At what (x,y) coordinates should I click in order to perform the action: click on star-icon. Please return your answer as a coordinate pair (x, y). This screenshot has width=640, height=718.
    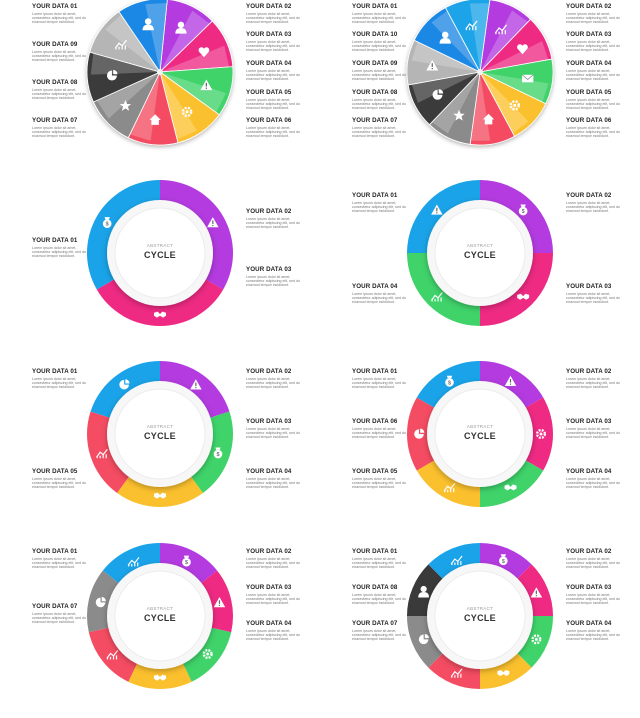
    Looking at the image, I should click on (459, 115).